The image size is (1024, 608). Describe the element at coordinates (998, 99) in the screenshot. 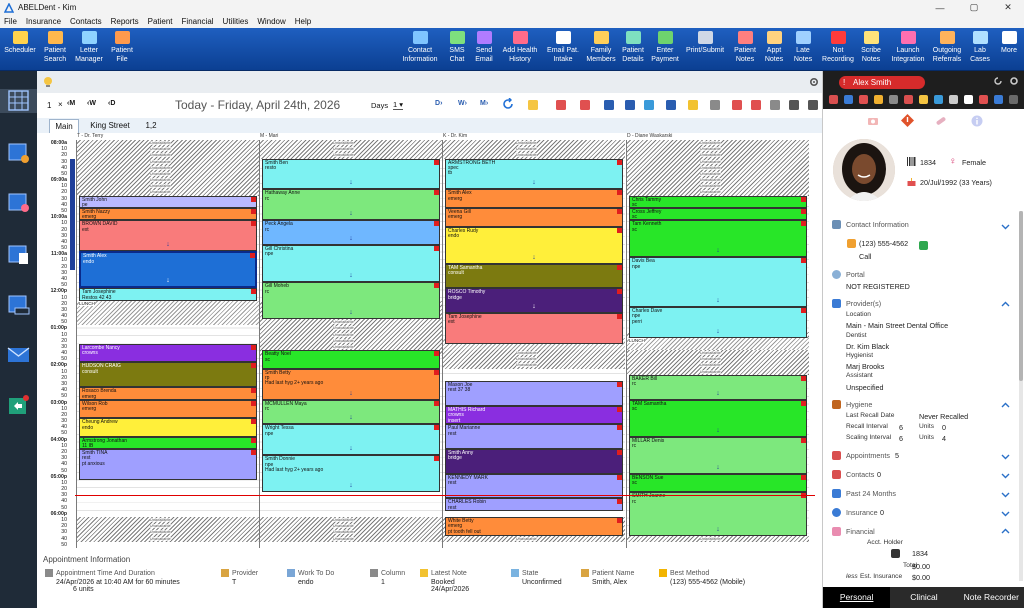

I see `link-icon` at that location.